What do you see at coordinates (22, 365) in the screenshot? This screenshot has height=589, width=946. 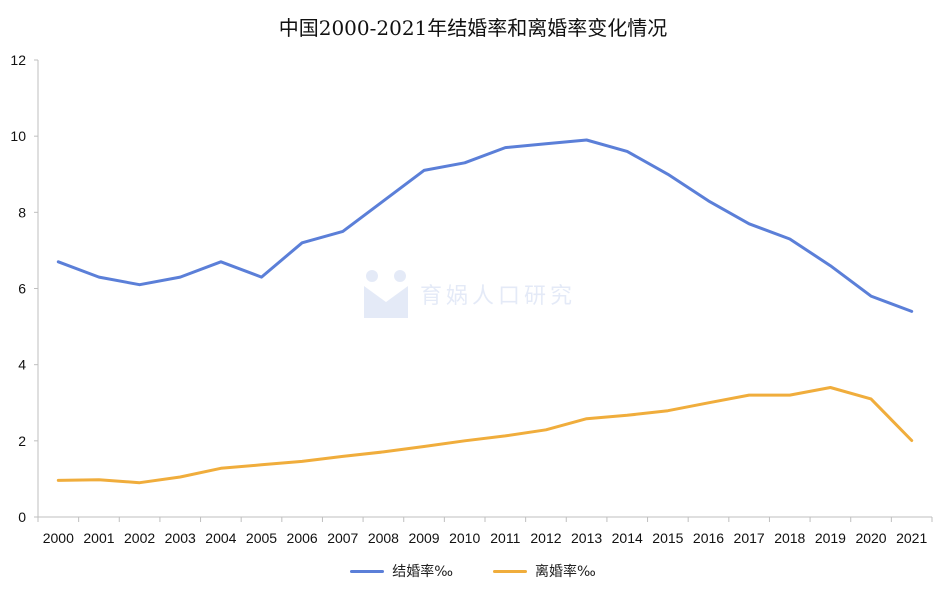 I see `y-tick-label: 4` at bounding box center [22, 365].